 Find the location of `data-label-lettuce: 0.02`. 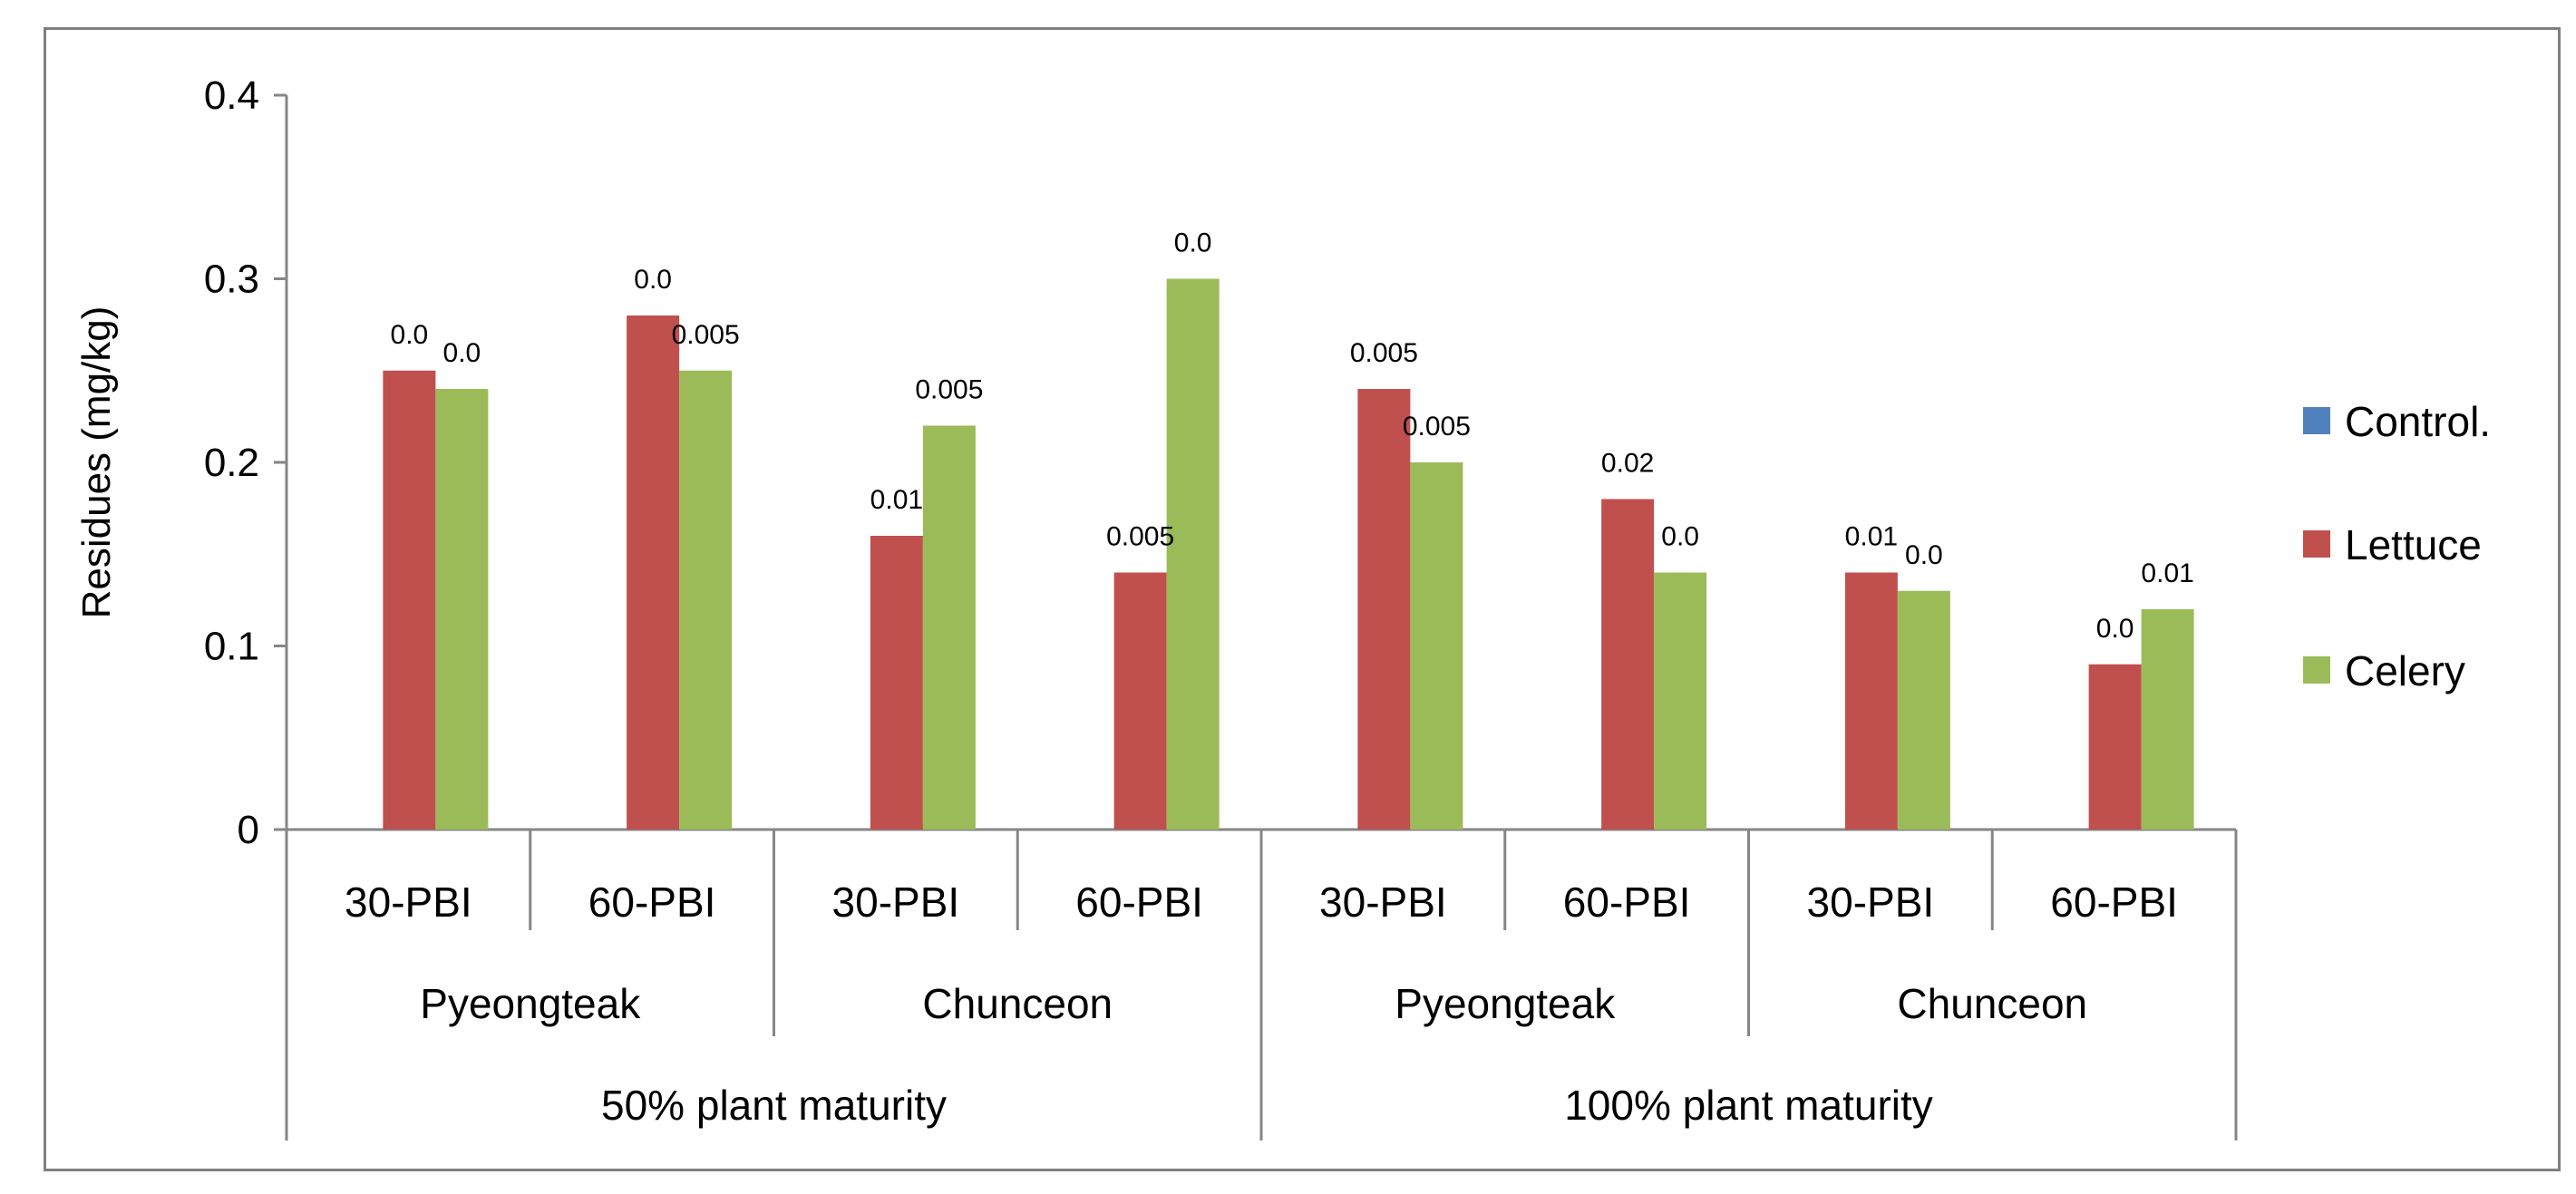

data-label-lettuce: 0.02 is located at coordinates (1627, 464).